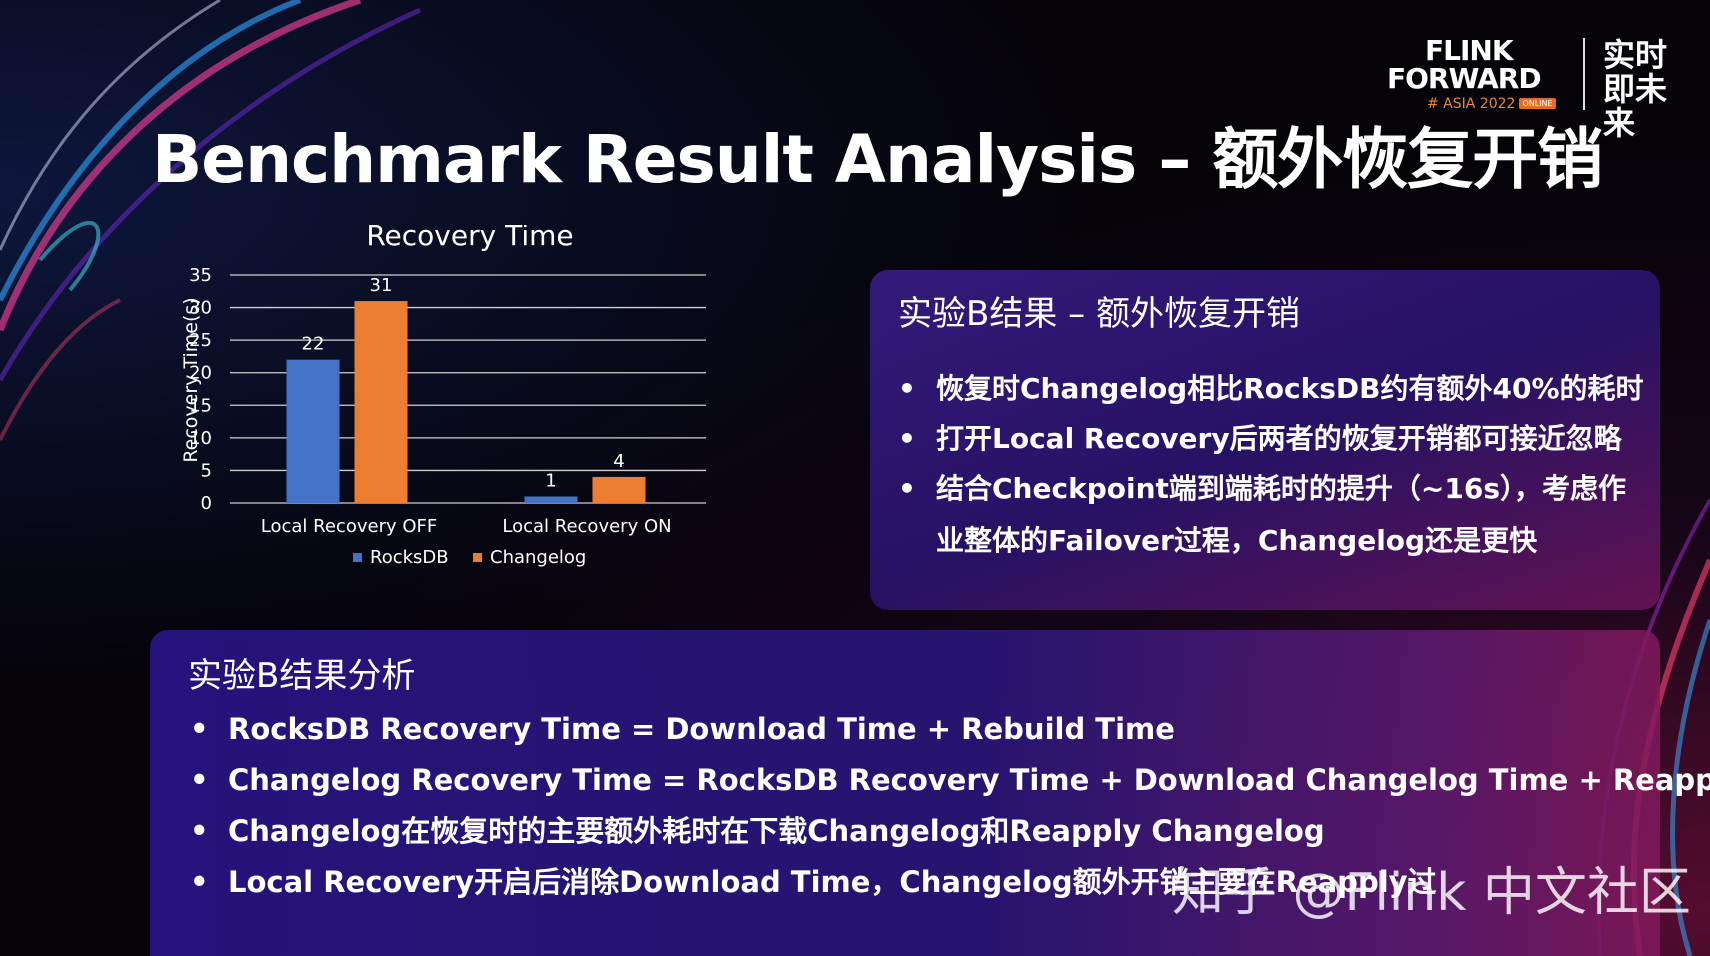  I want to click on y-tick-label: 20, so click(200, 373).